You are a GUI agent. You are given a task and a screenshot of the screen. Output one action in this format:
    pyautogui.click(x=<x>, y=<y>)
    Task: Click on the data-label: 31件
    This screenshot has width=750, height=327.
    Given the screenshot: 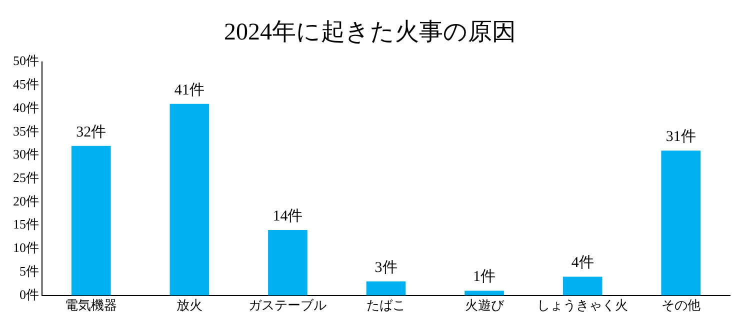 What is the action you would take?
    pyautogui.click(x=681, y=137)
    